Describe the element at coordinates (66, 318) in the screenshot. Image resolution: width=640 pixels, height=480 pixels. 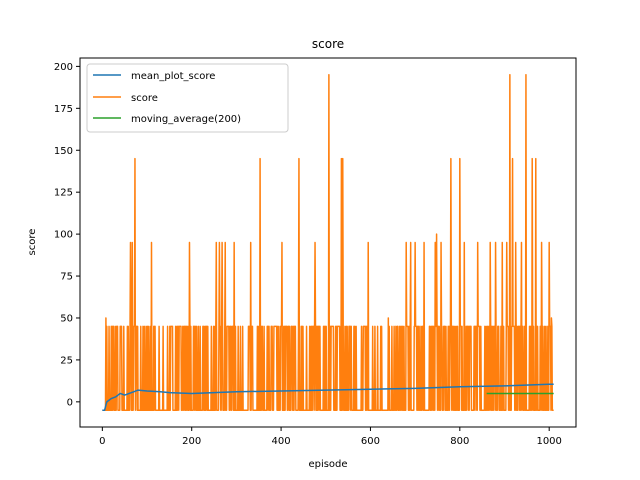
I see `y-tick-label: 50` at that location.